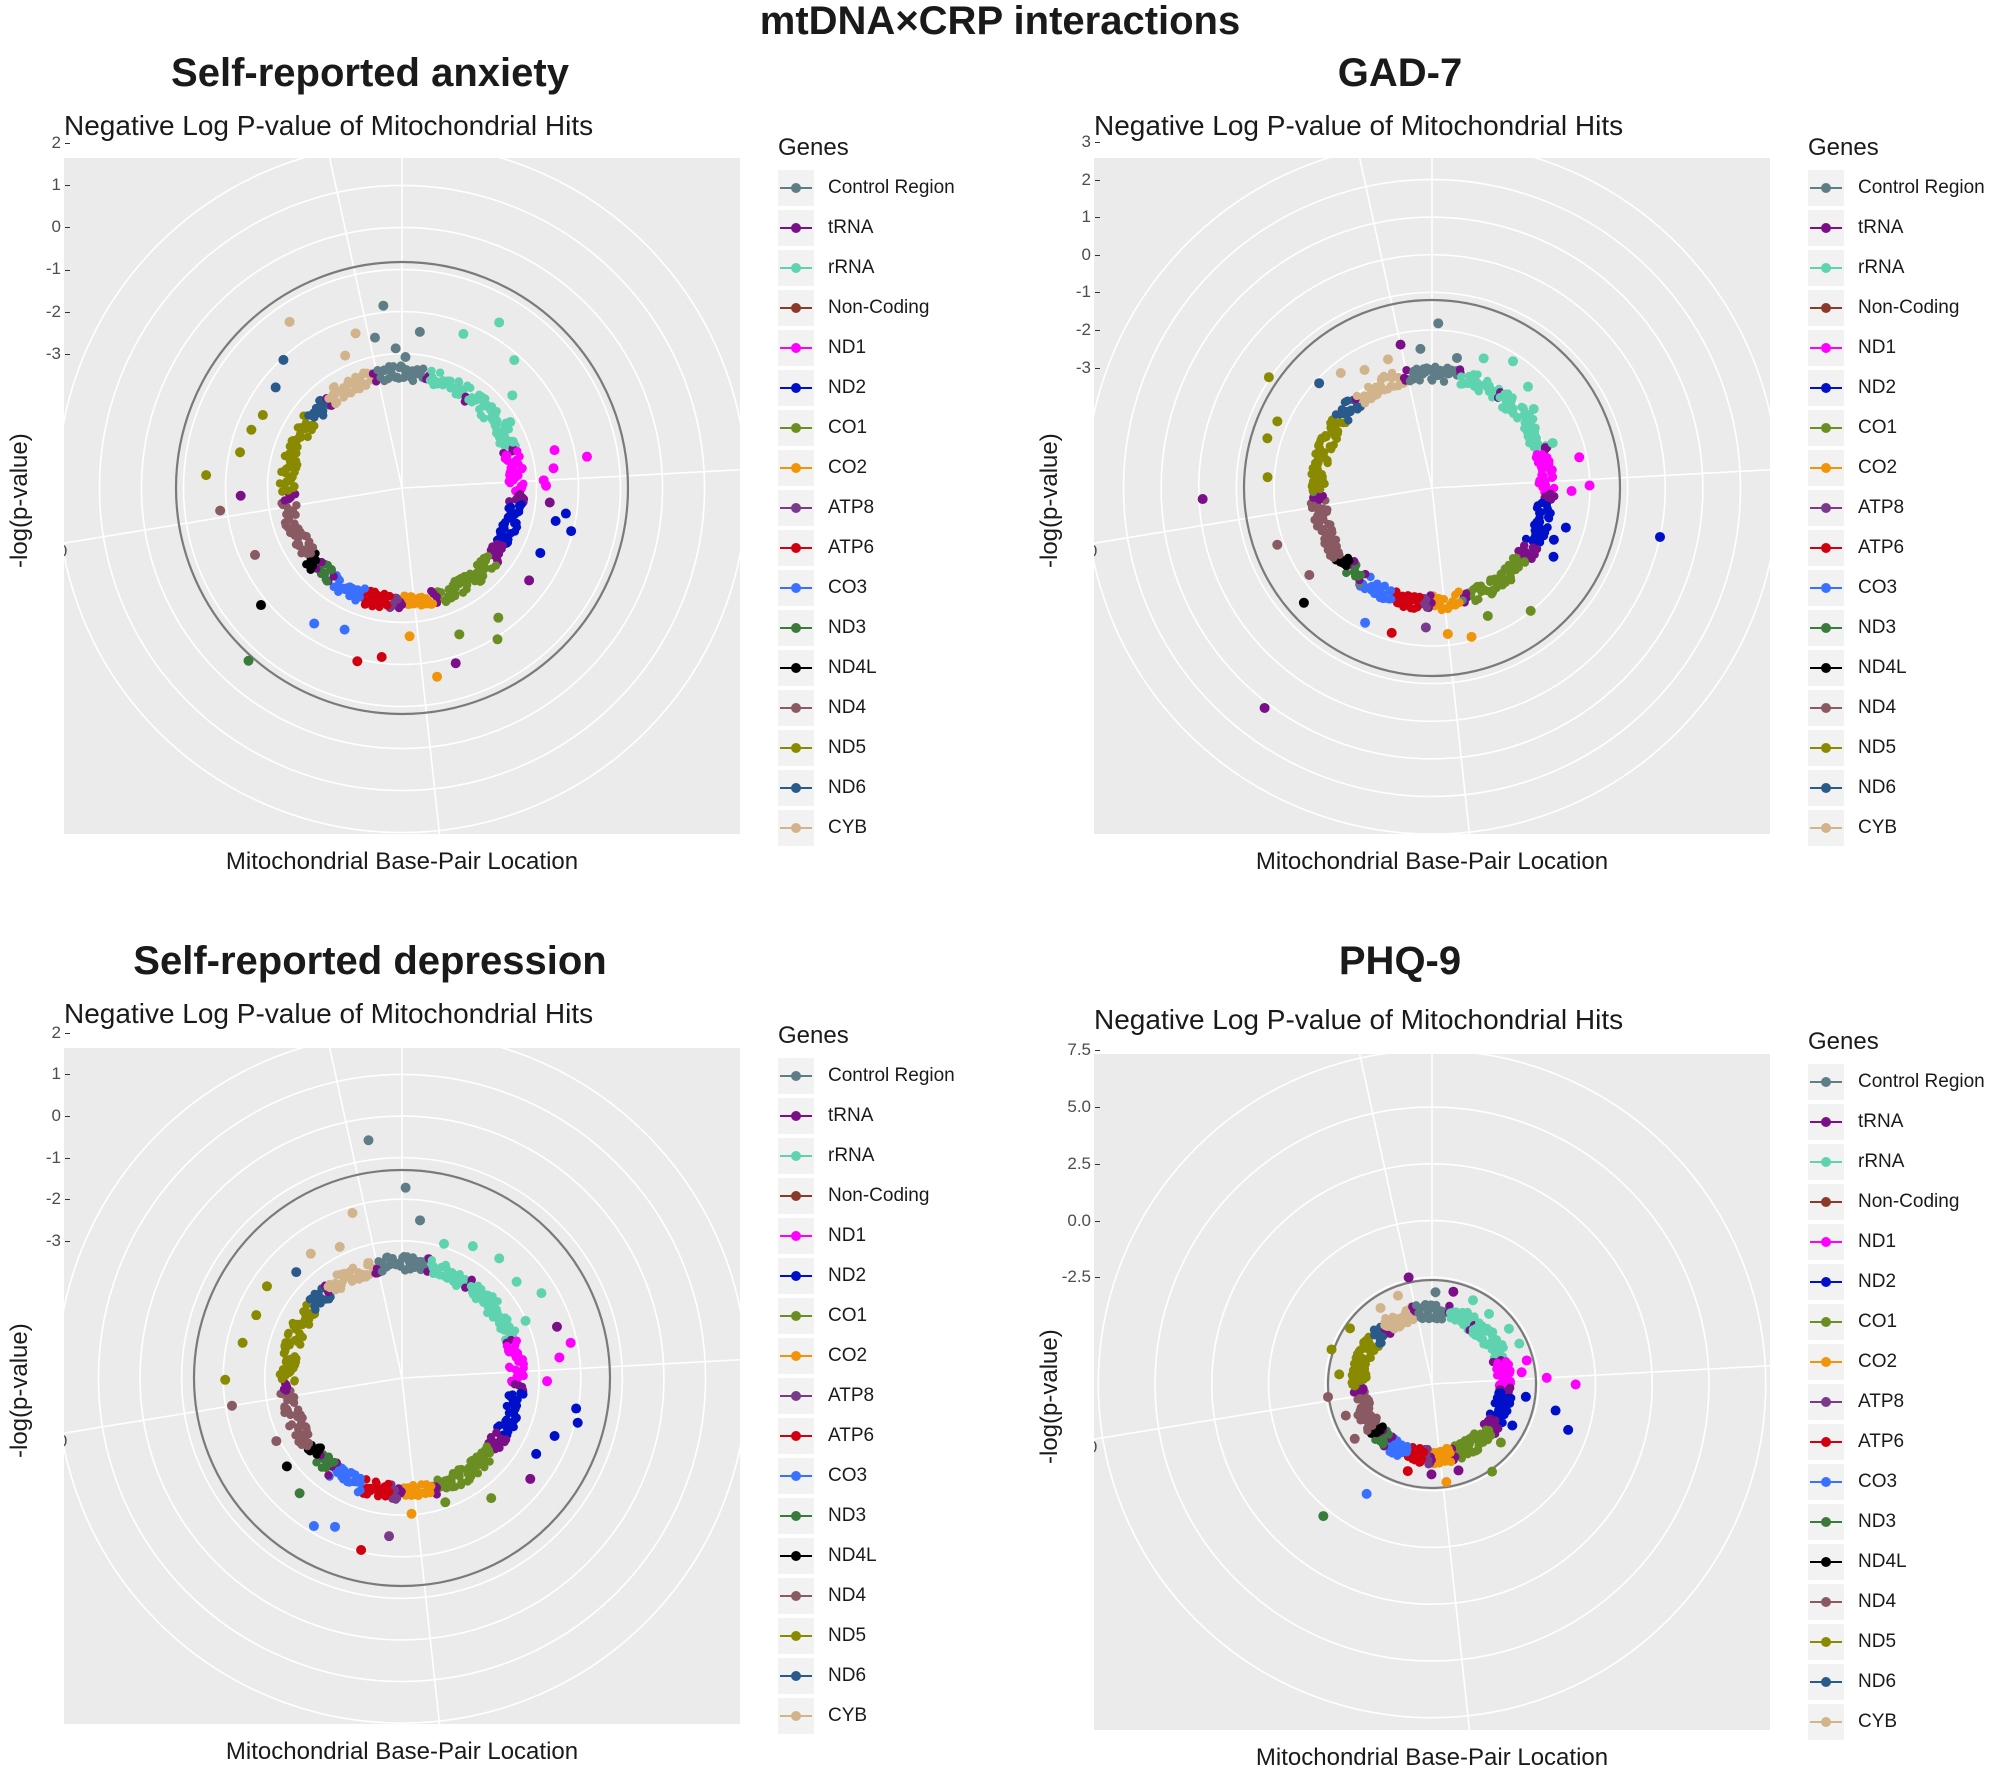  Describe the element at coordinates (1904, 1082) in the screenshot. I see `legend-item: Control Region` at that location.